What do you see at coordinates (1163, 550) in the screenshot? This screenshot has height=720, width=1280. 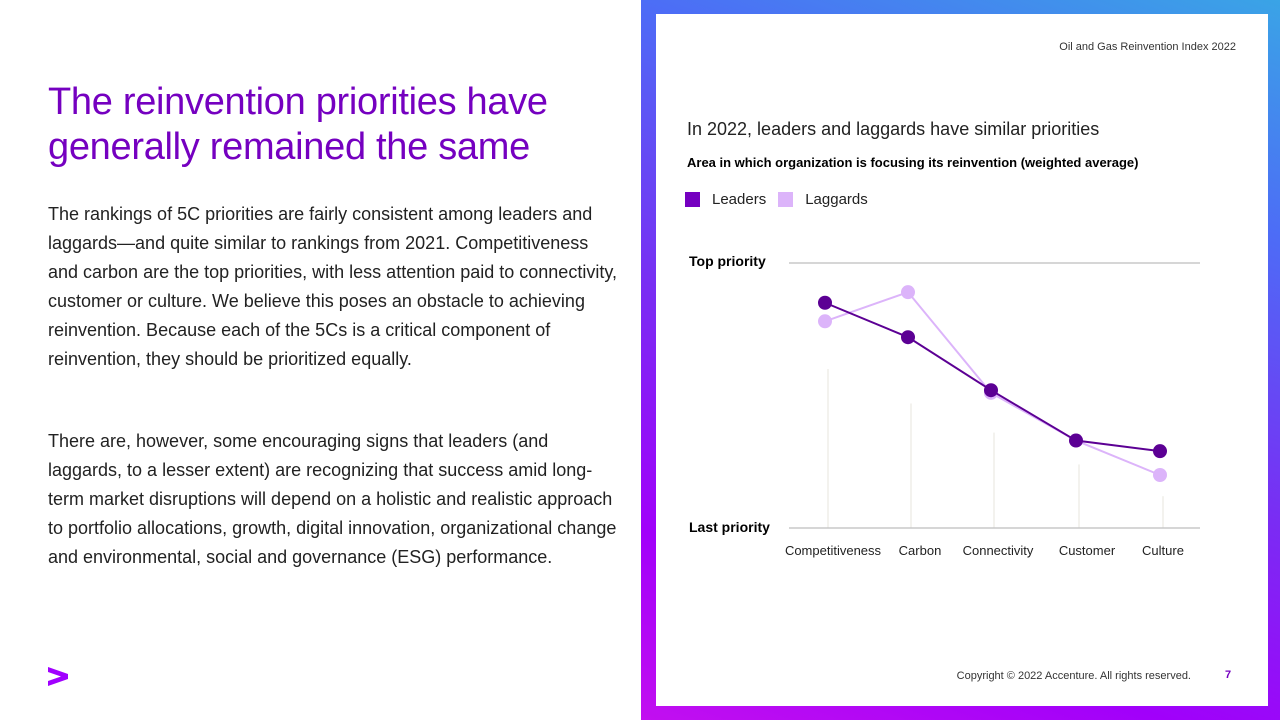 I see `x-tick-label: Culture` at bounding box center [1163, 550].